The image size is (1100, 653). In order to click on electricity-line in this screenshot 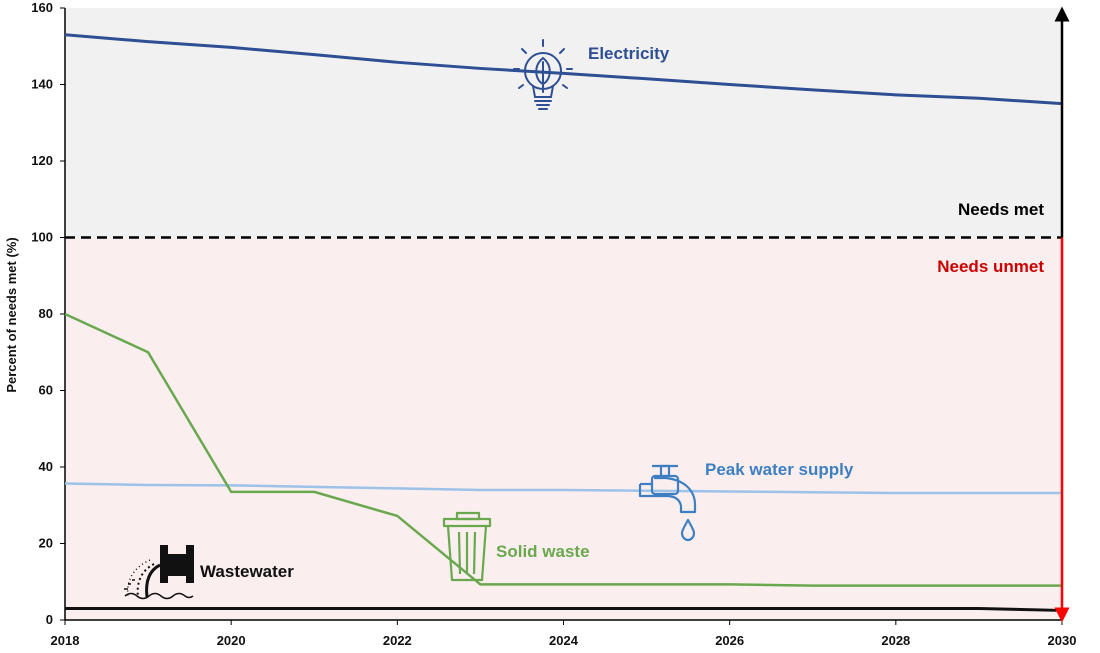, I will do `click(563, 69)`.